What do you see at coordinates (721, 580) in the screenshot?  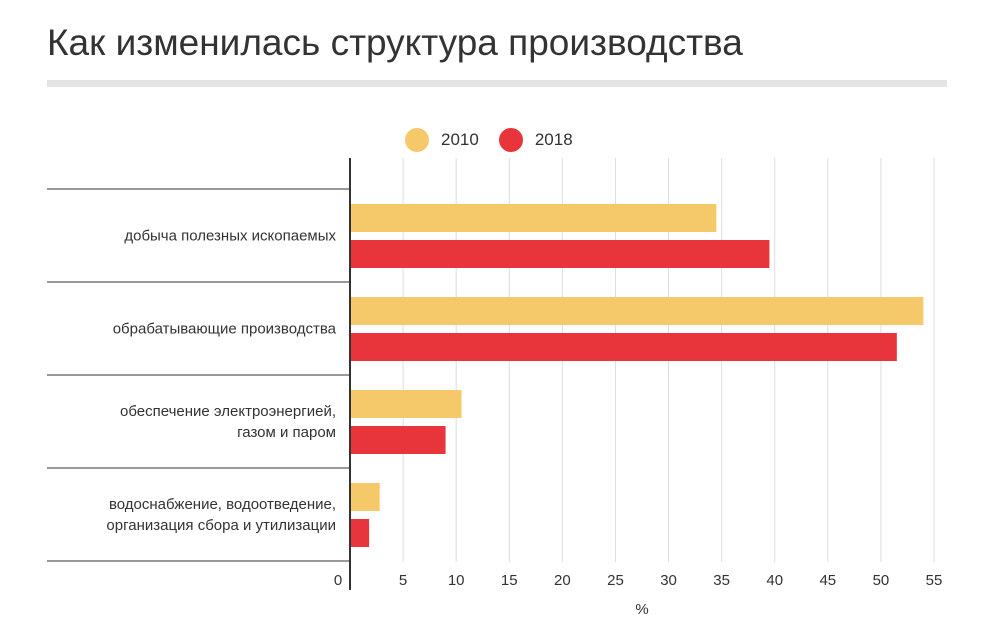 I see `x-tick-label-35: 35` at bounding box center [721, 580].